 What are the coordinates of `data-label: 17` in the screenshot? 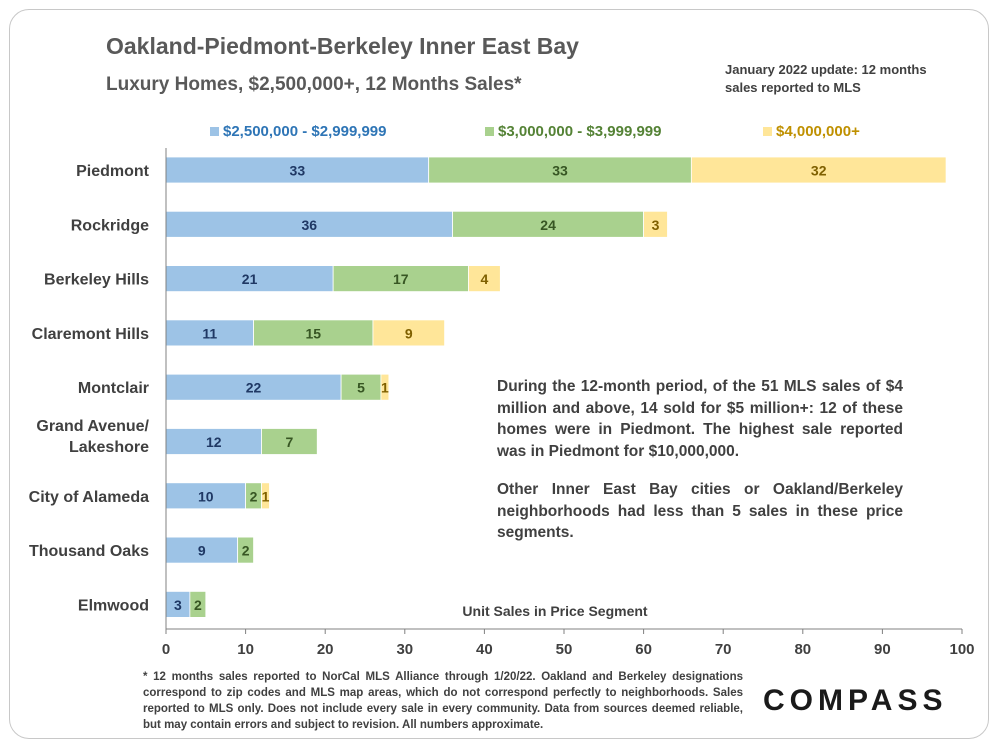 It's located at (401, 279).